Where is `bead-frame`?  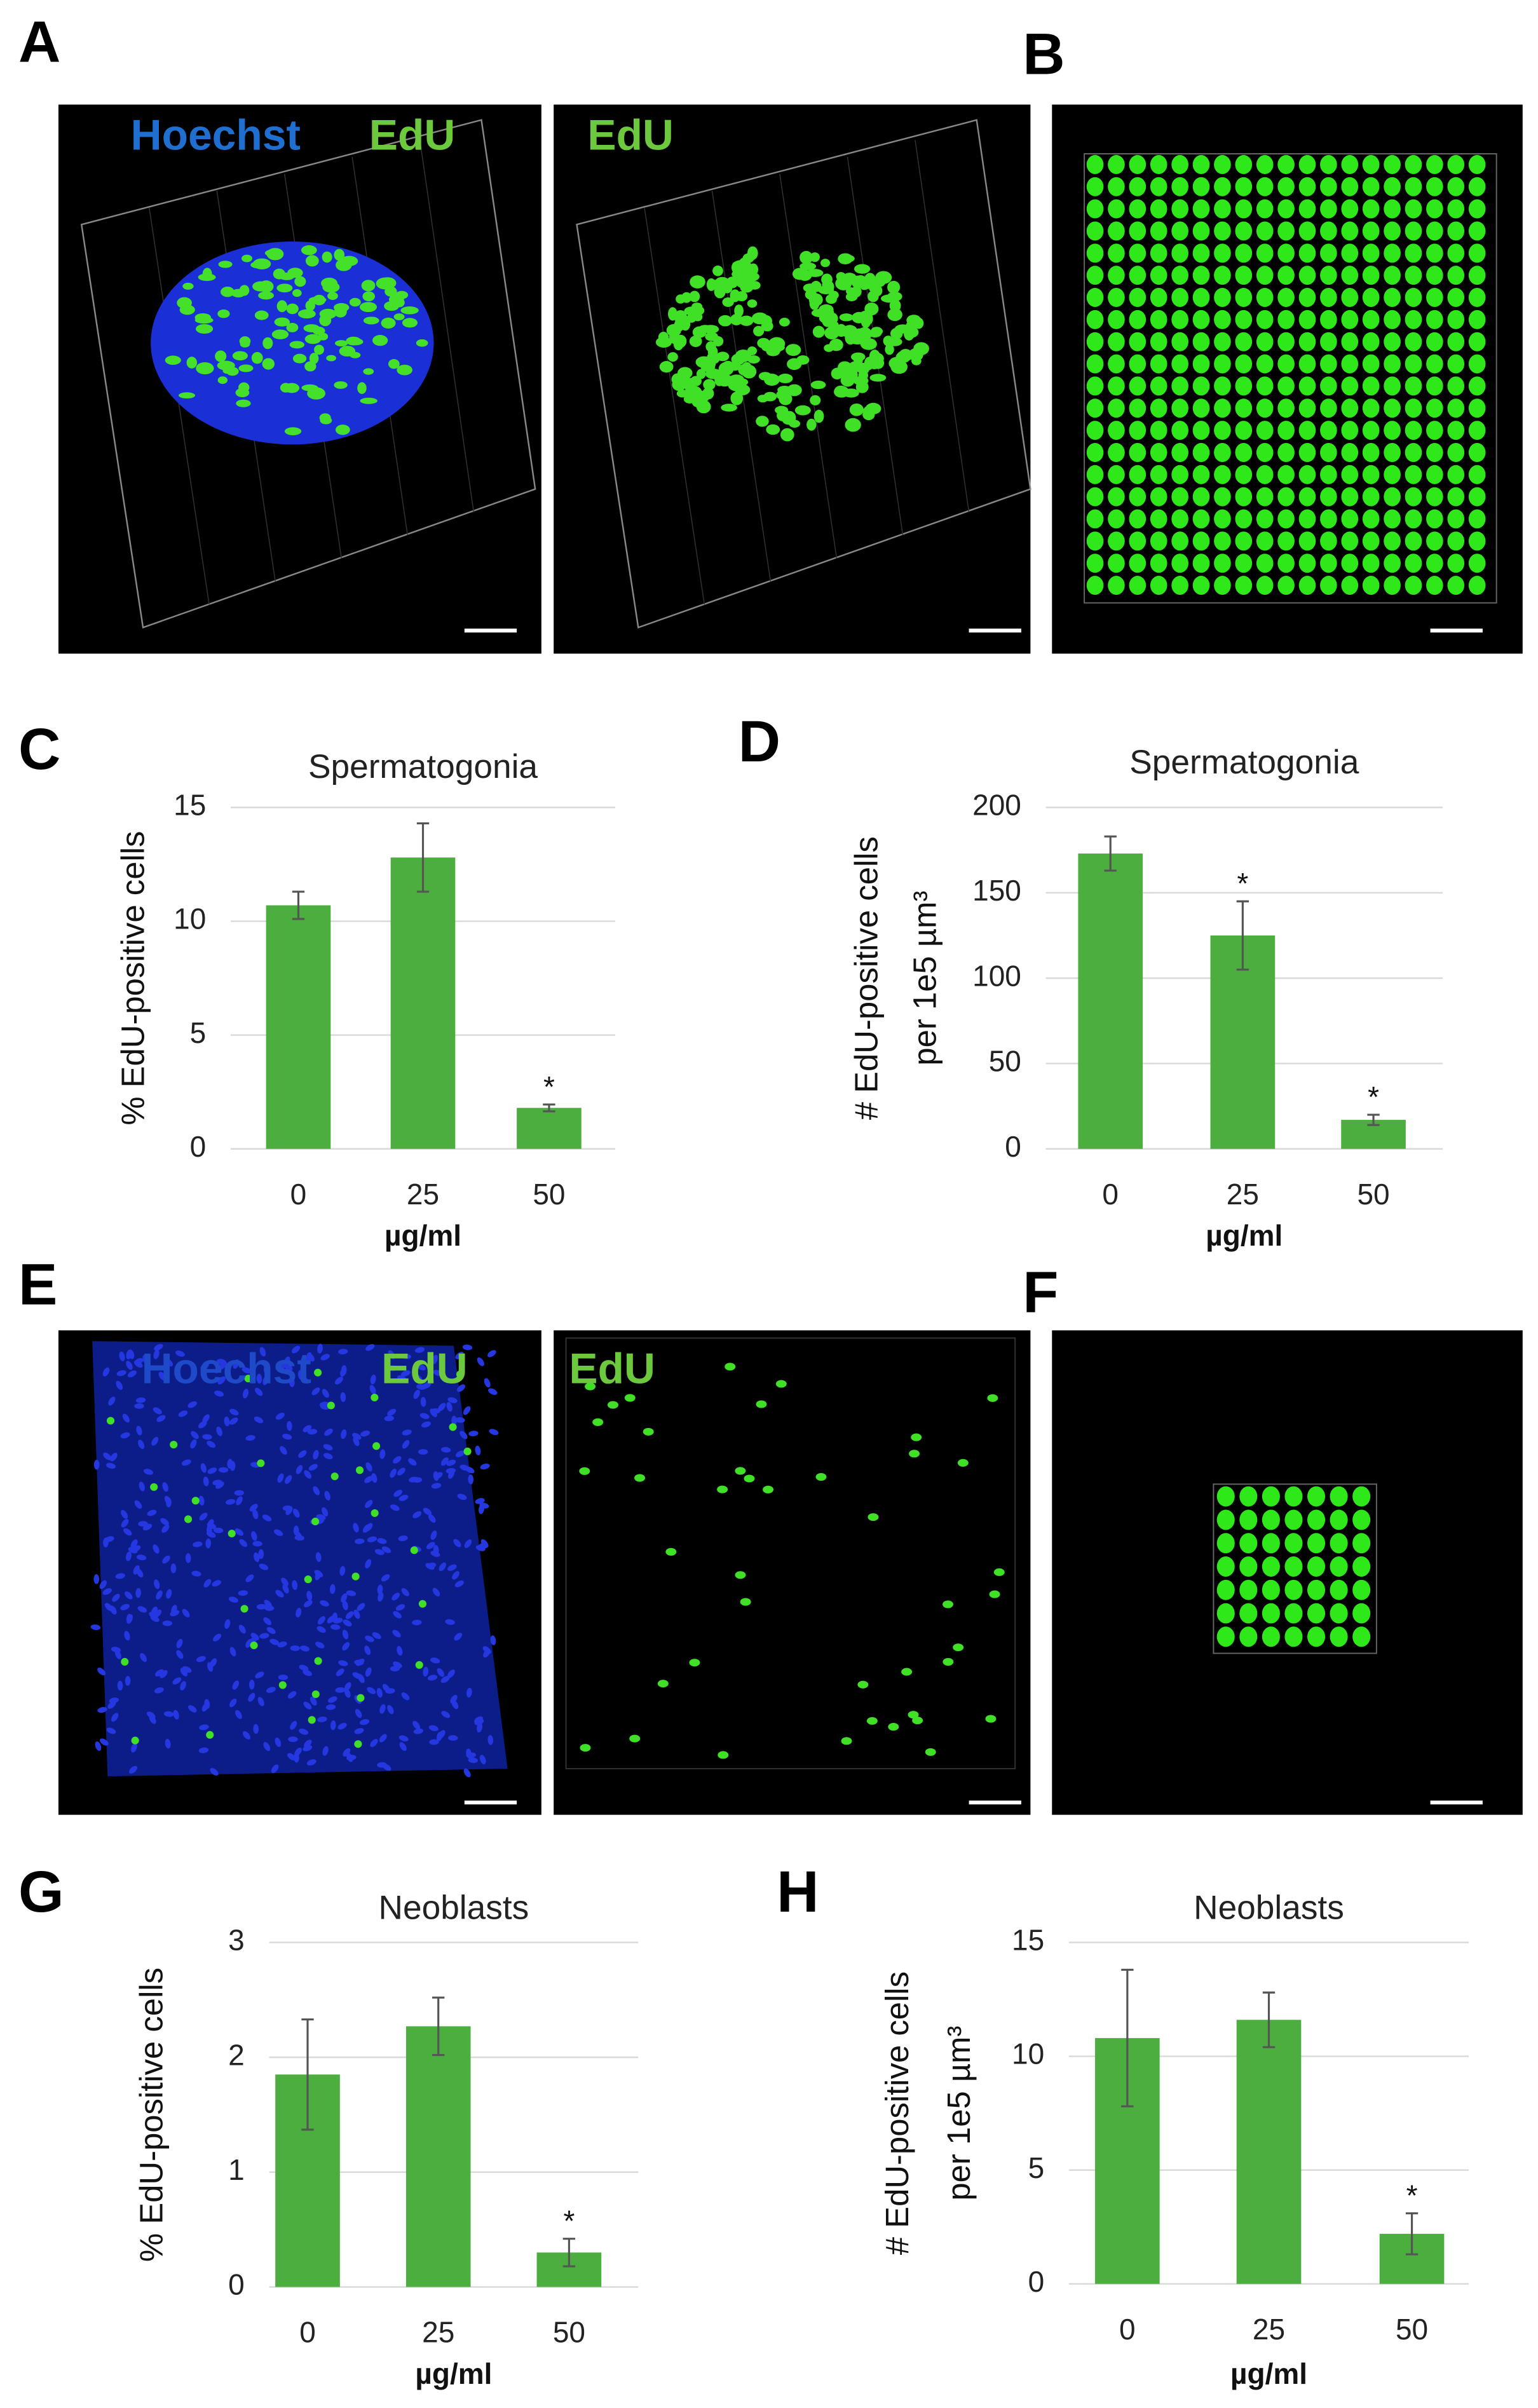
bead-frame is located at coordinates (1295, 1568).